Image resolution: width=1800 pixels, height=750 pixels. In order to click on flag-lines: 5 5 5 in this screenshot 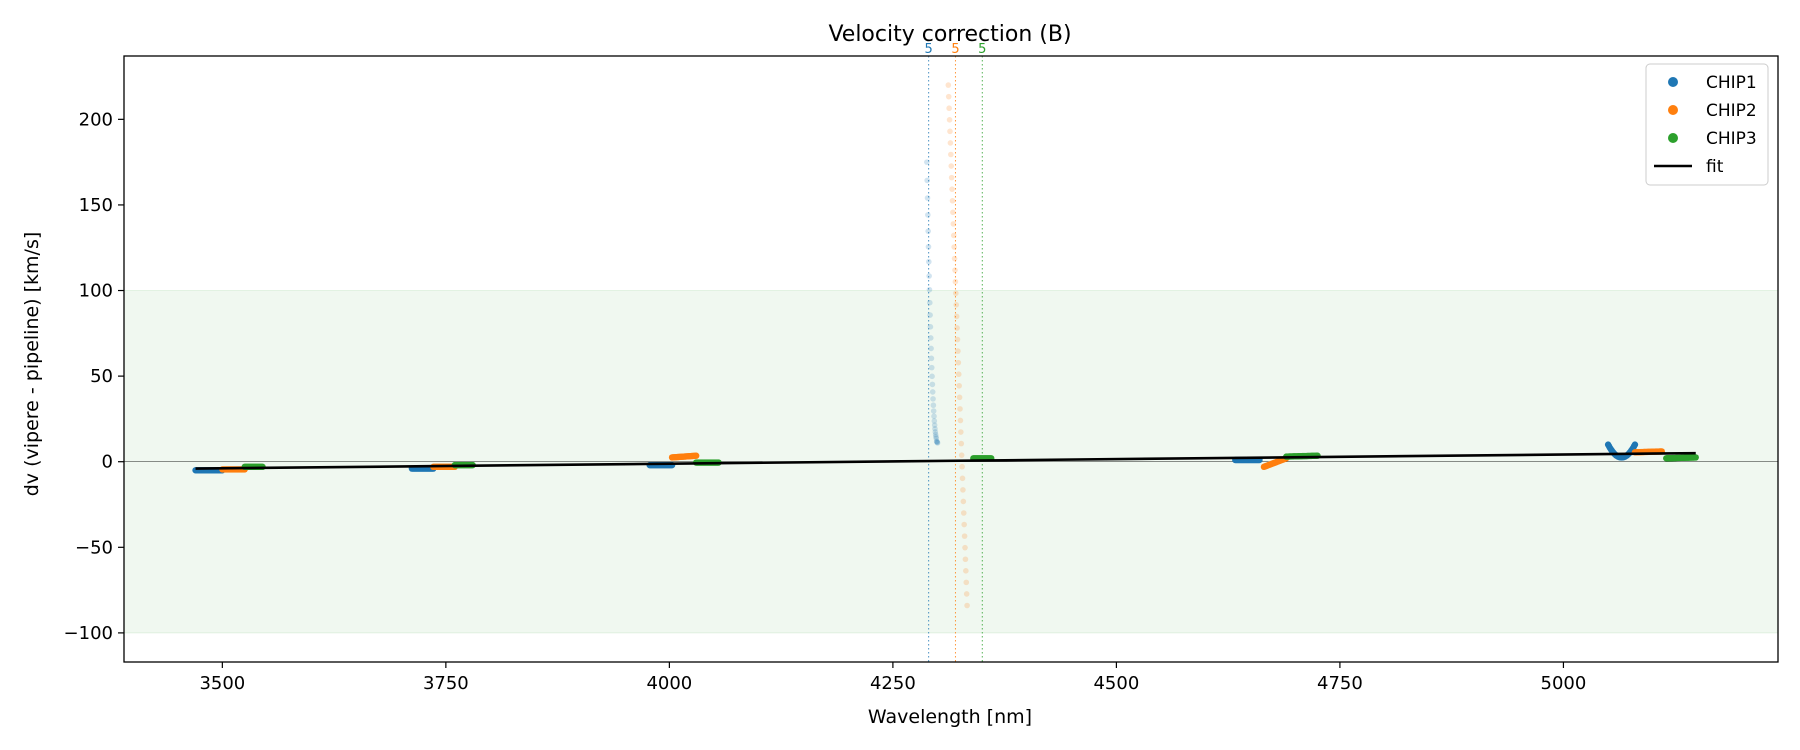, I will do `click(955, 352)`.